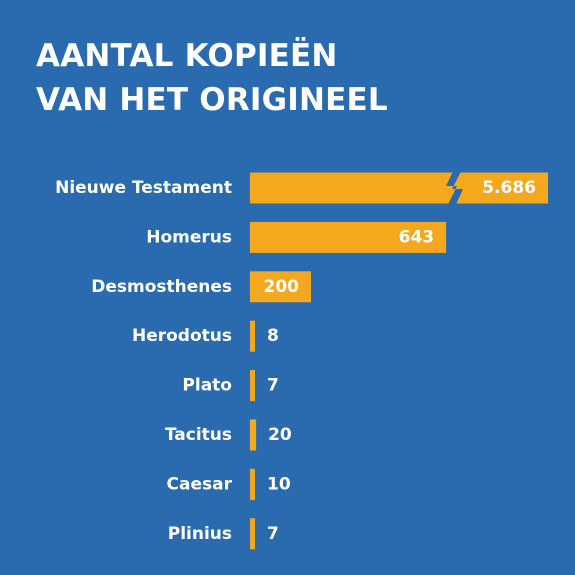 Image resolution: width=575 pixels, height=575 pixels. Describe the element at coordinates (207, 386) in the screenshot. I see `category-label: Plato` at that location.